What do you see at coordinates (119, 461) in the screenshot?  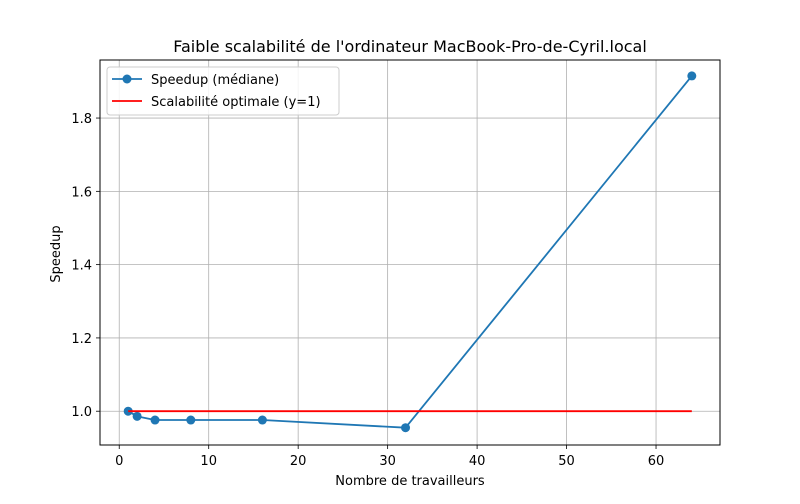 I see `x-tick-label: 0` at bounding box center [119, 461].